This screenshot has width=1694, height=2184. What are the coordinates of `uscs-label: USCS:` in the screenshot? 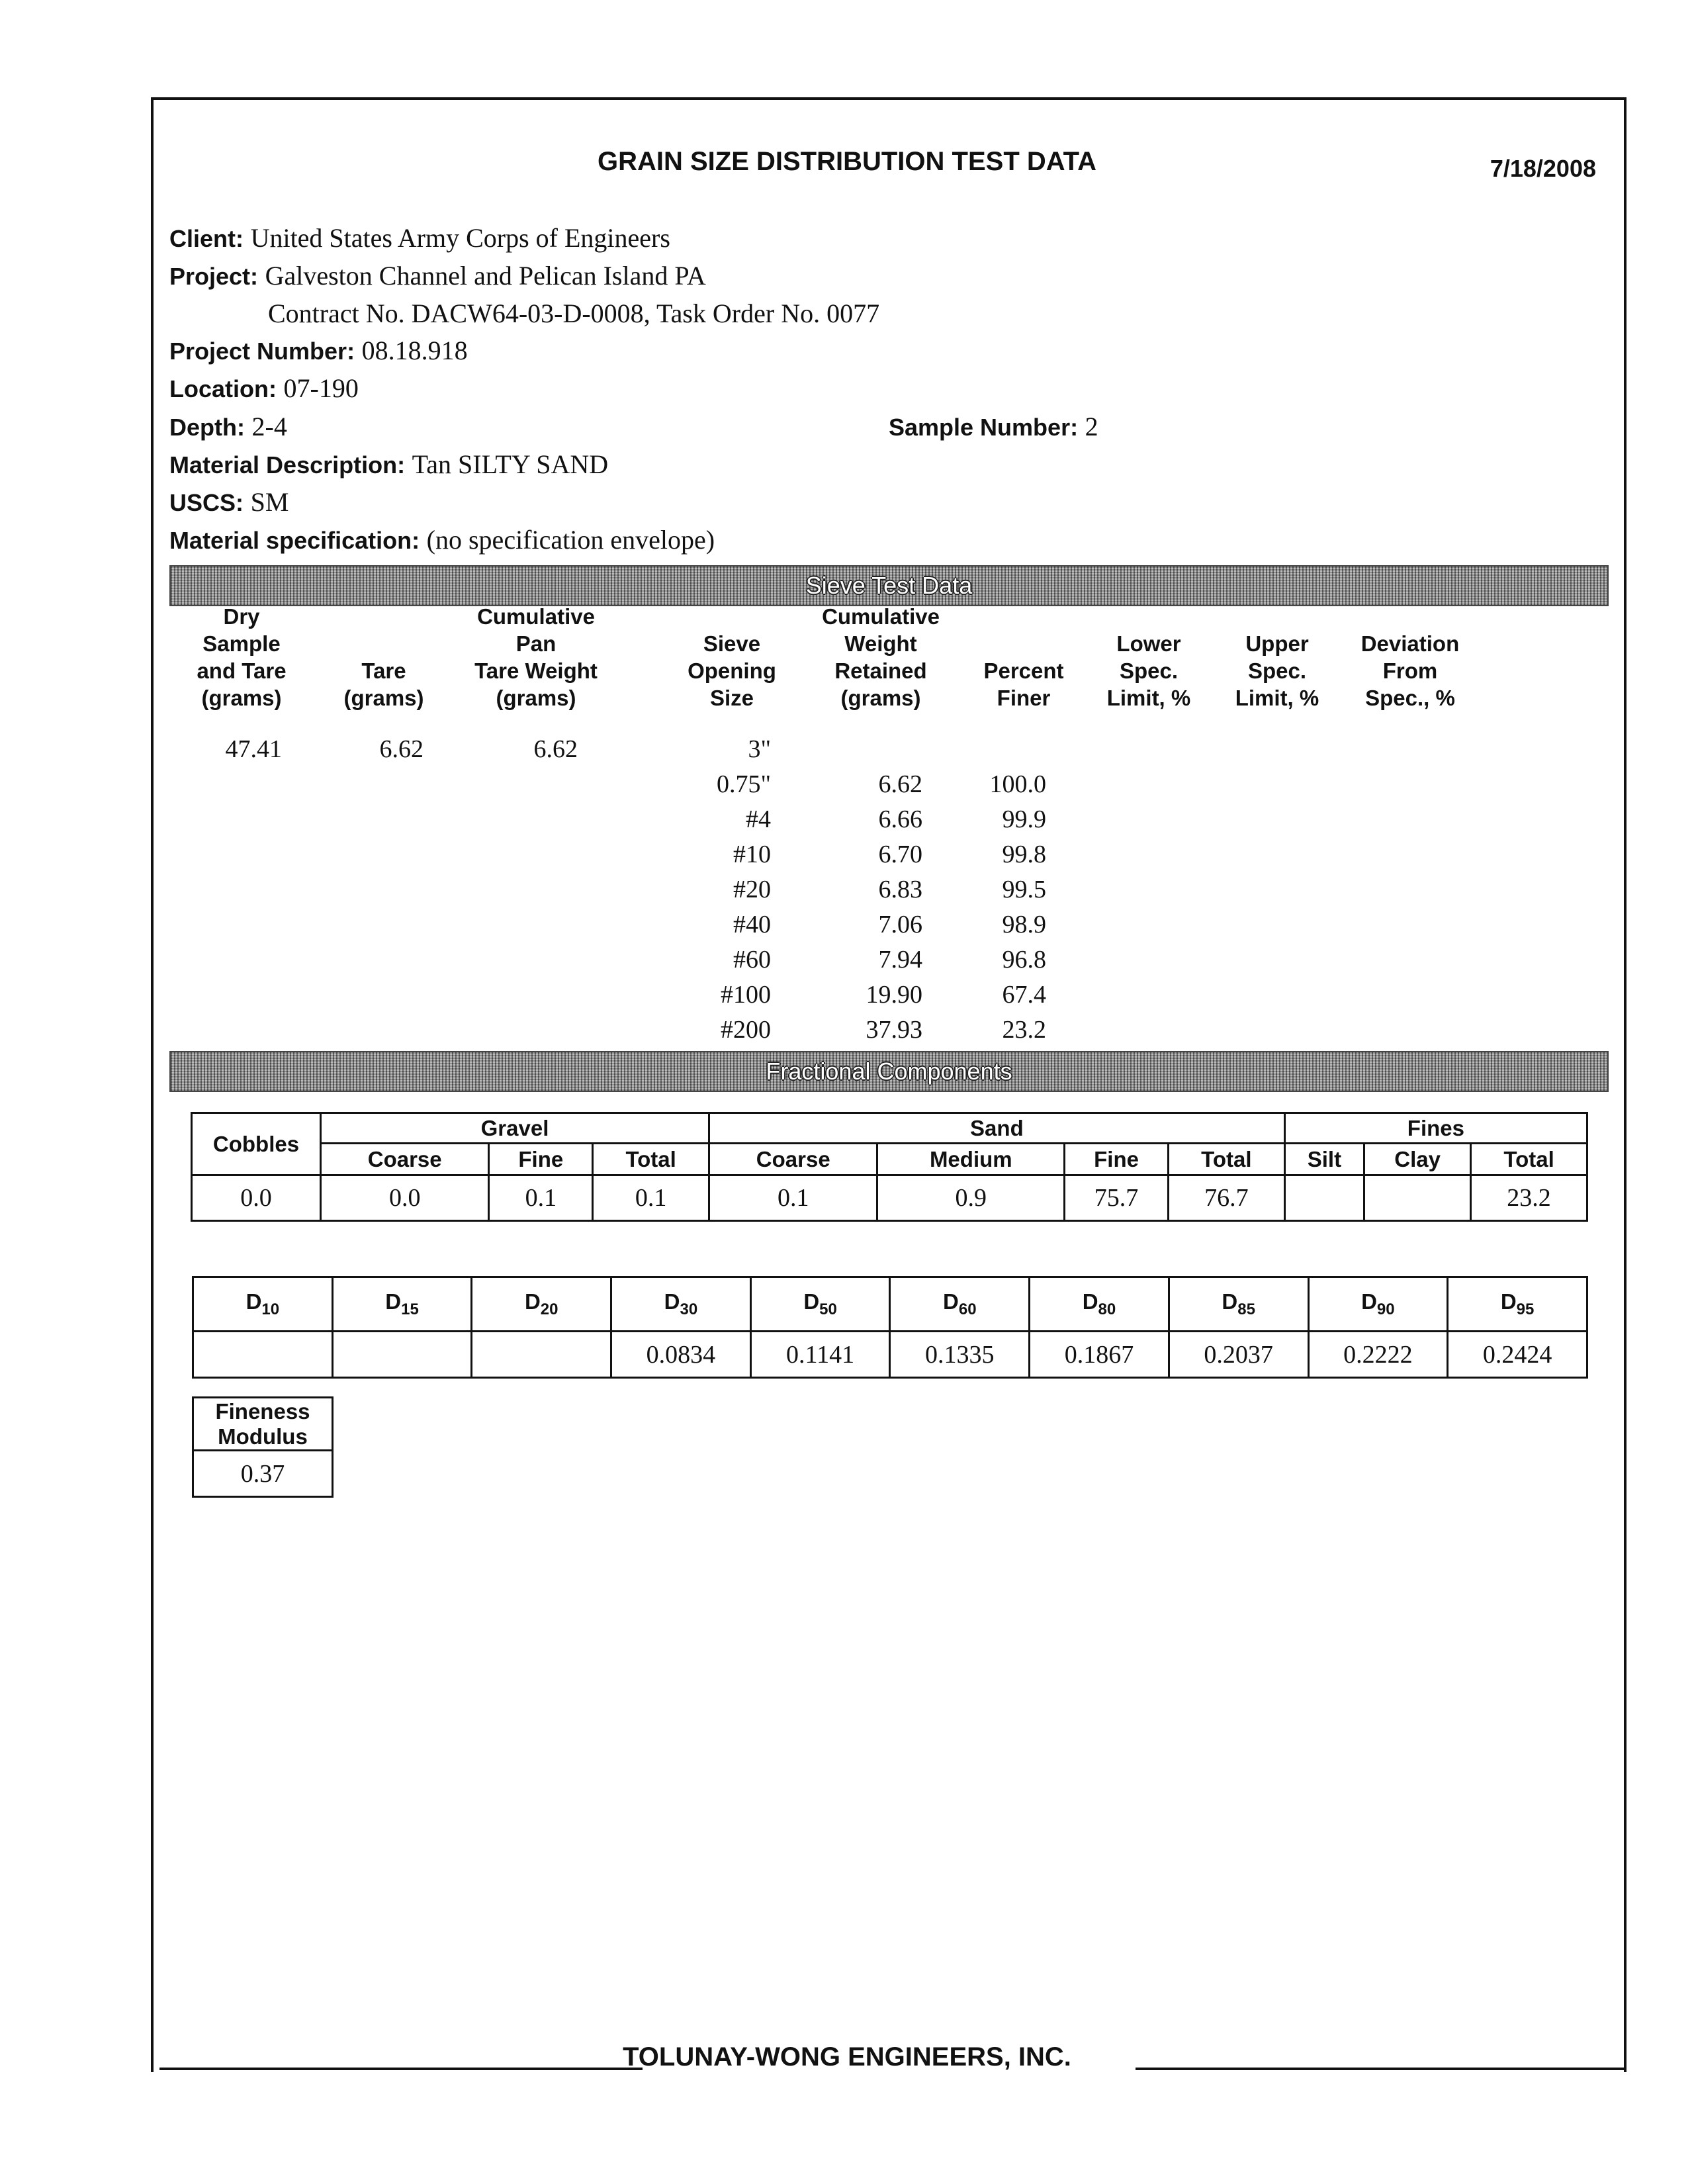 It's located at (207, 503).